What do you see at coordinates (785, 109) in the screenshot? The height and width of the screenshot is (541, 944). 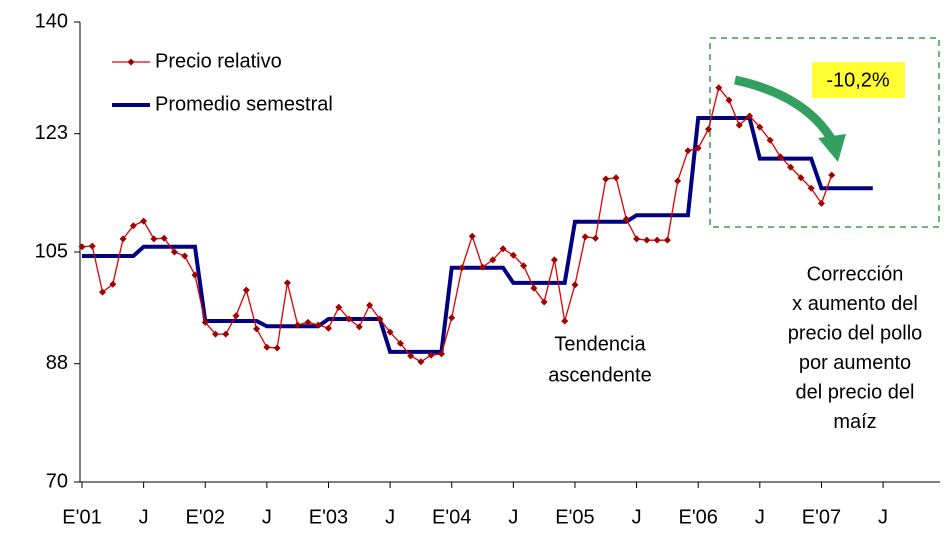 I see `arrow` at bounding box center [785, 109].